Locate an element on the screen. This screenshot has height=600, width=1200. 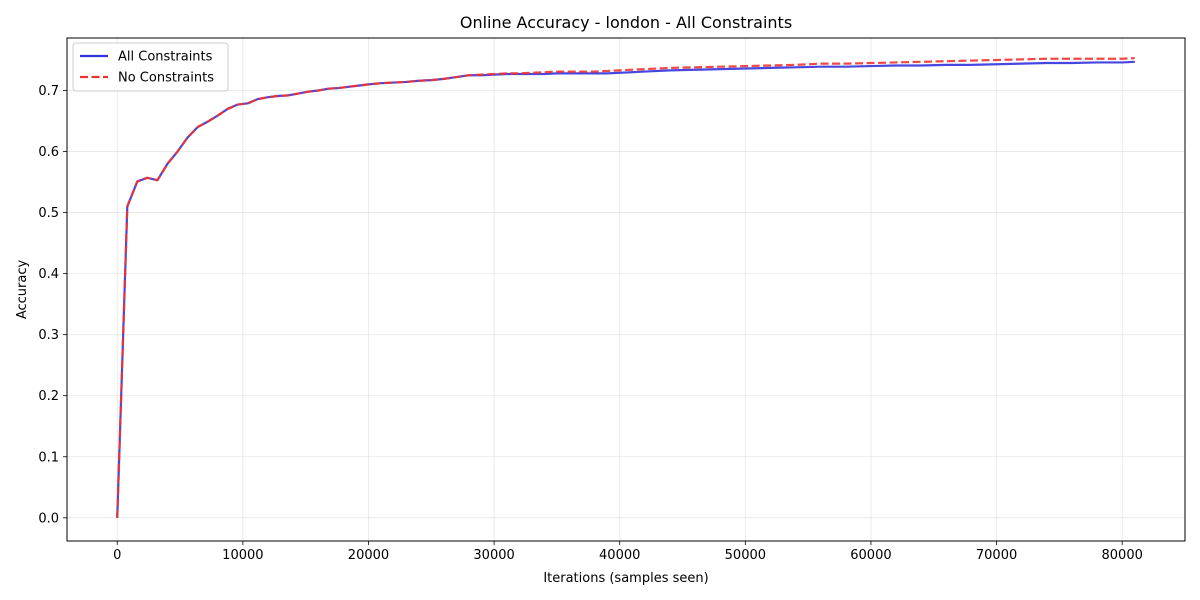
legend-label-no-constraints: No Constraints is located at coordinates (166, 78).